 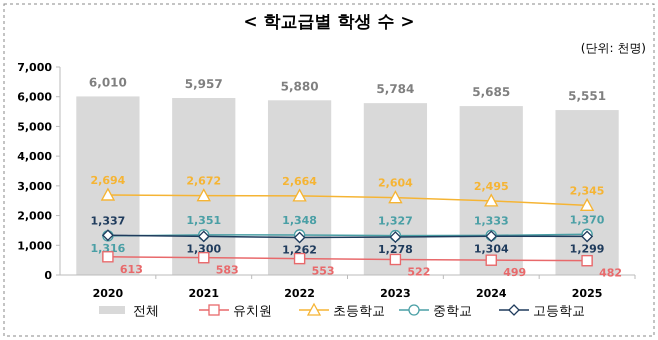 I want to click on y-tick-label: 2,000, so click(x=34, y=216).